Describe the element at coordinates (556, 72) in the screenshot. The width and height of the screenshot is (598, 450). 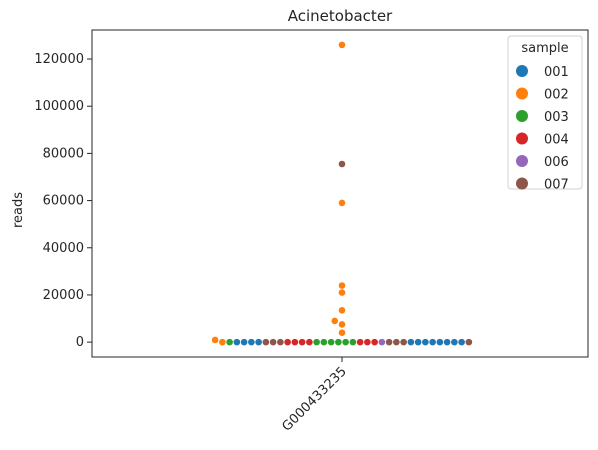
I see `legend-label: 001` at that location.